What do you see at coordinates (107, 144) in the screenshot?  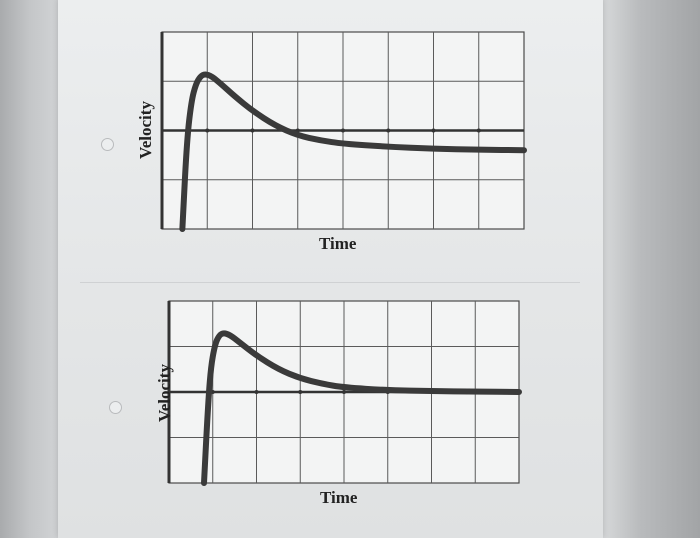 I see `option-a-radio` at bounding box center [107, 144].